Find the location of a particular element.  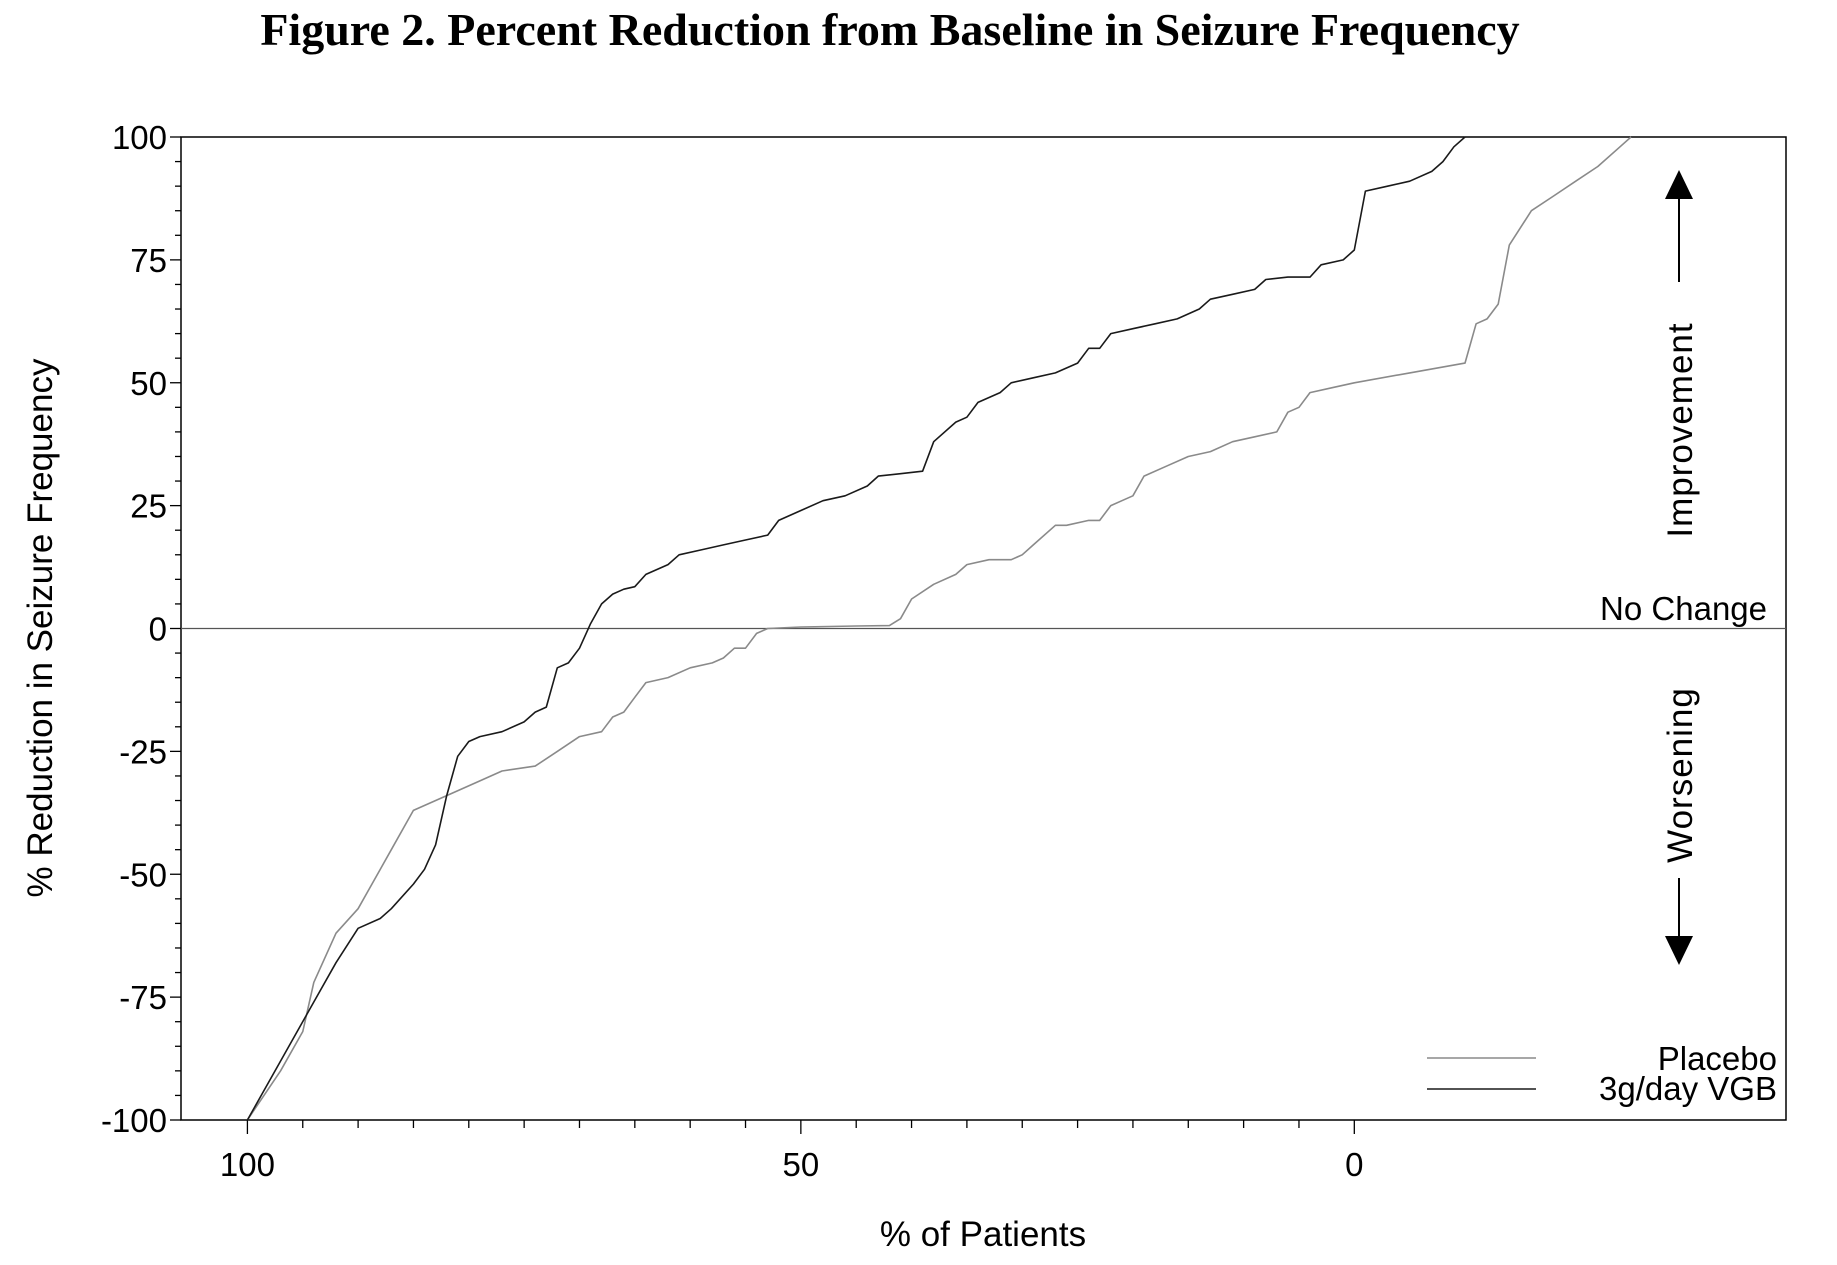

y-tick-label: -100 is located at coordinates (134, 1120).